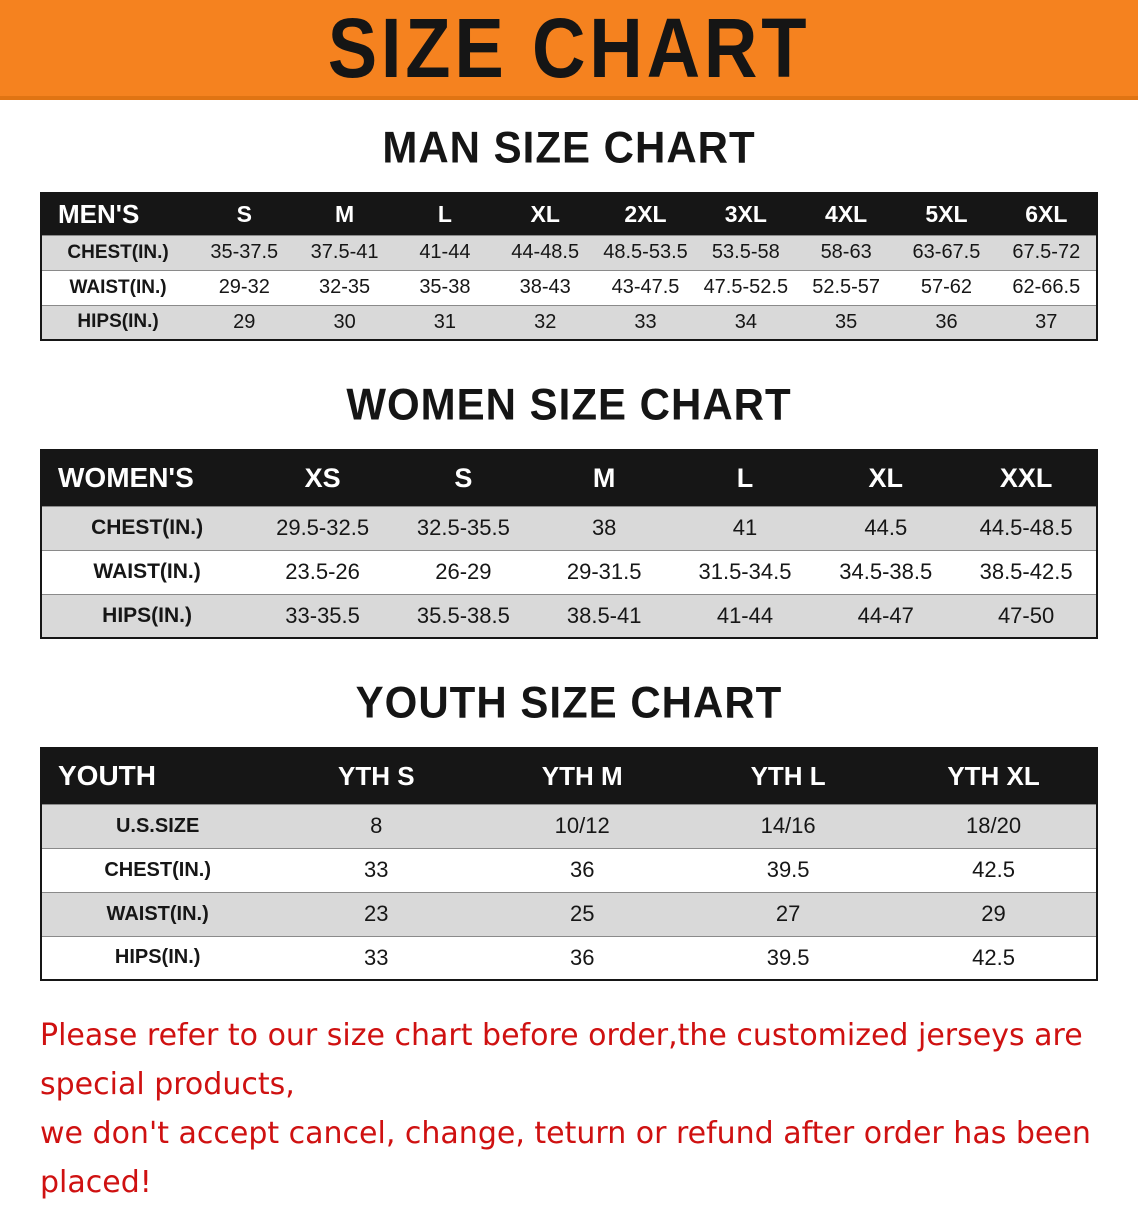  I want to click on size-value: 44-47, so click(885, 615).